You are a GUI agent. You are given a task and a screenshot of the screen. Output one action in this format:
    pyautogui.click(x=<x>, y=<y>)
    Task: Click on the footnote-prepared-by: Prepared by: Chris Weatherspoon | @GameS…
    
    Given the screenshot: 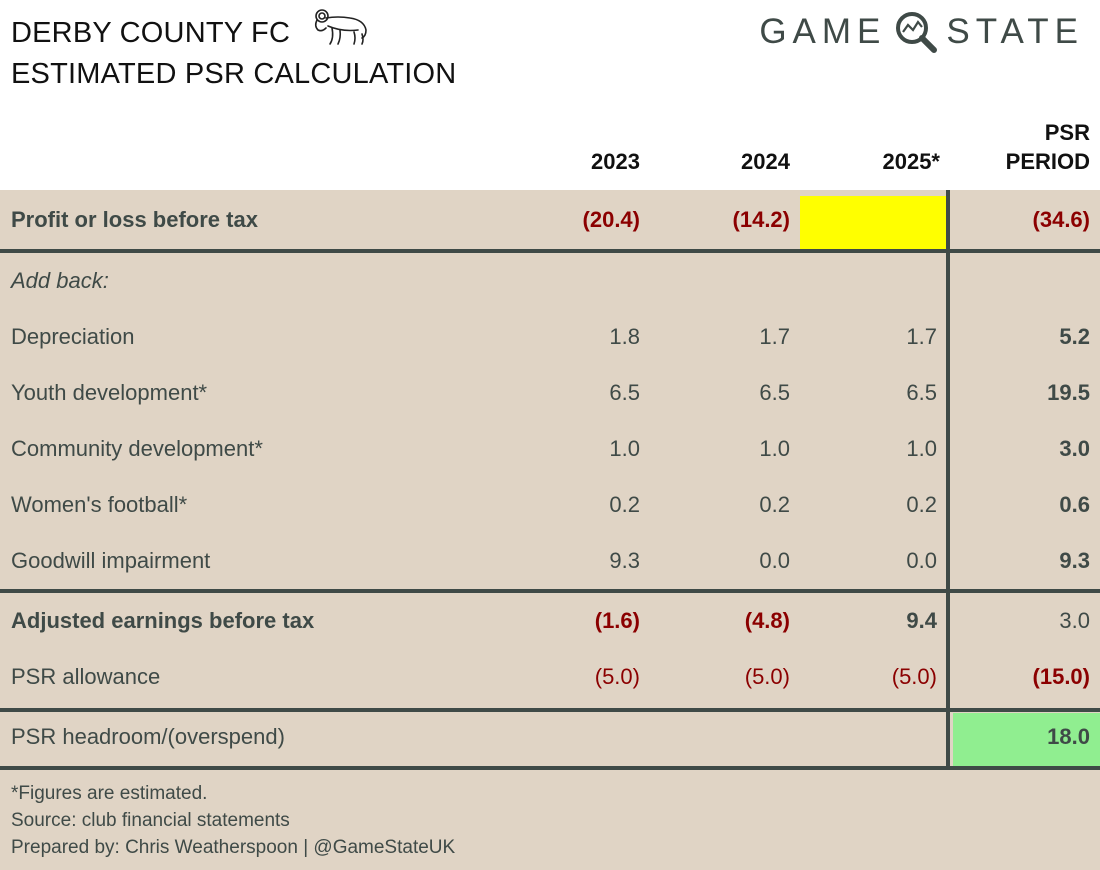 What is the action you would take?
    pyautogui.click(x=233, y=847)
    